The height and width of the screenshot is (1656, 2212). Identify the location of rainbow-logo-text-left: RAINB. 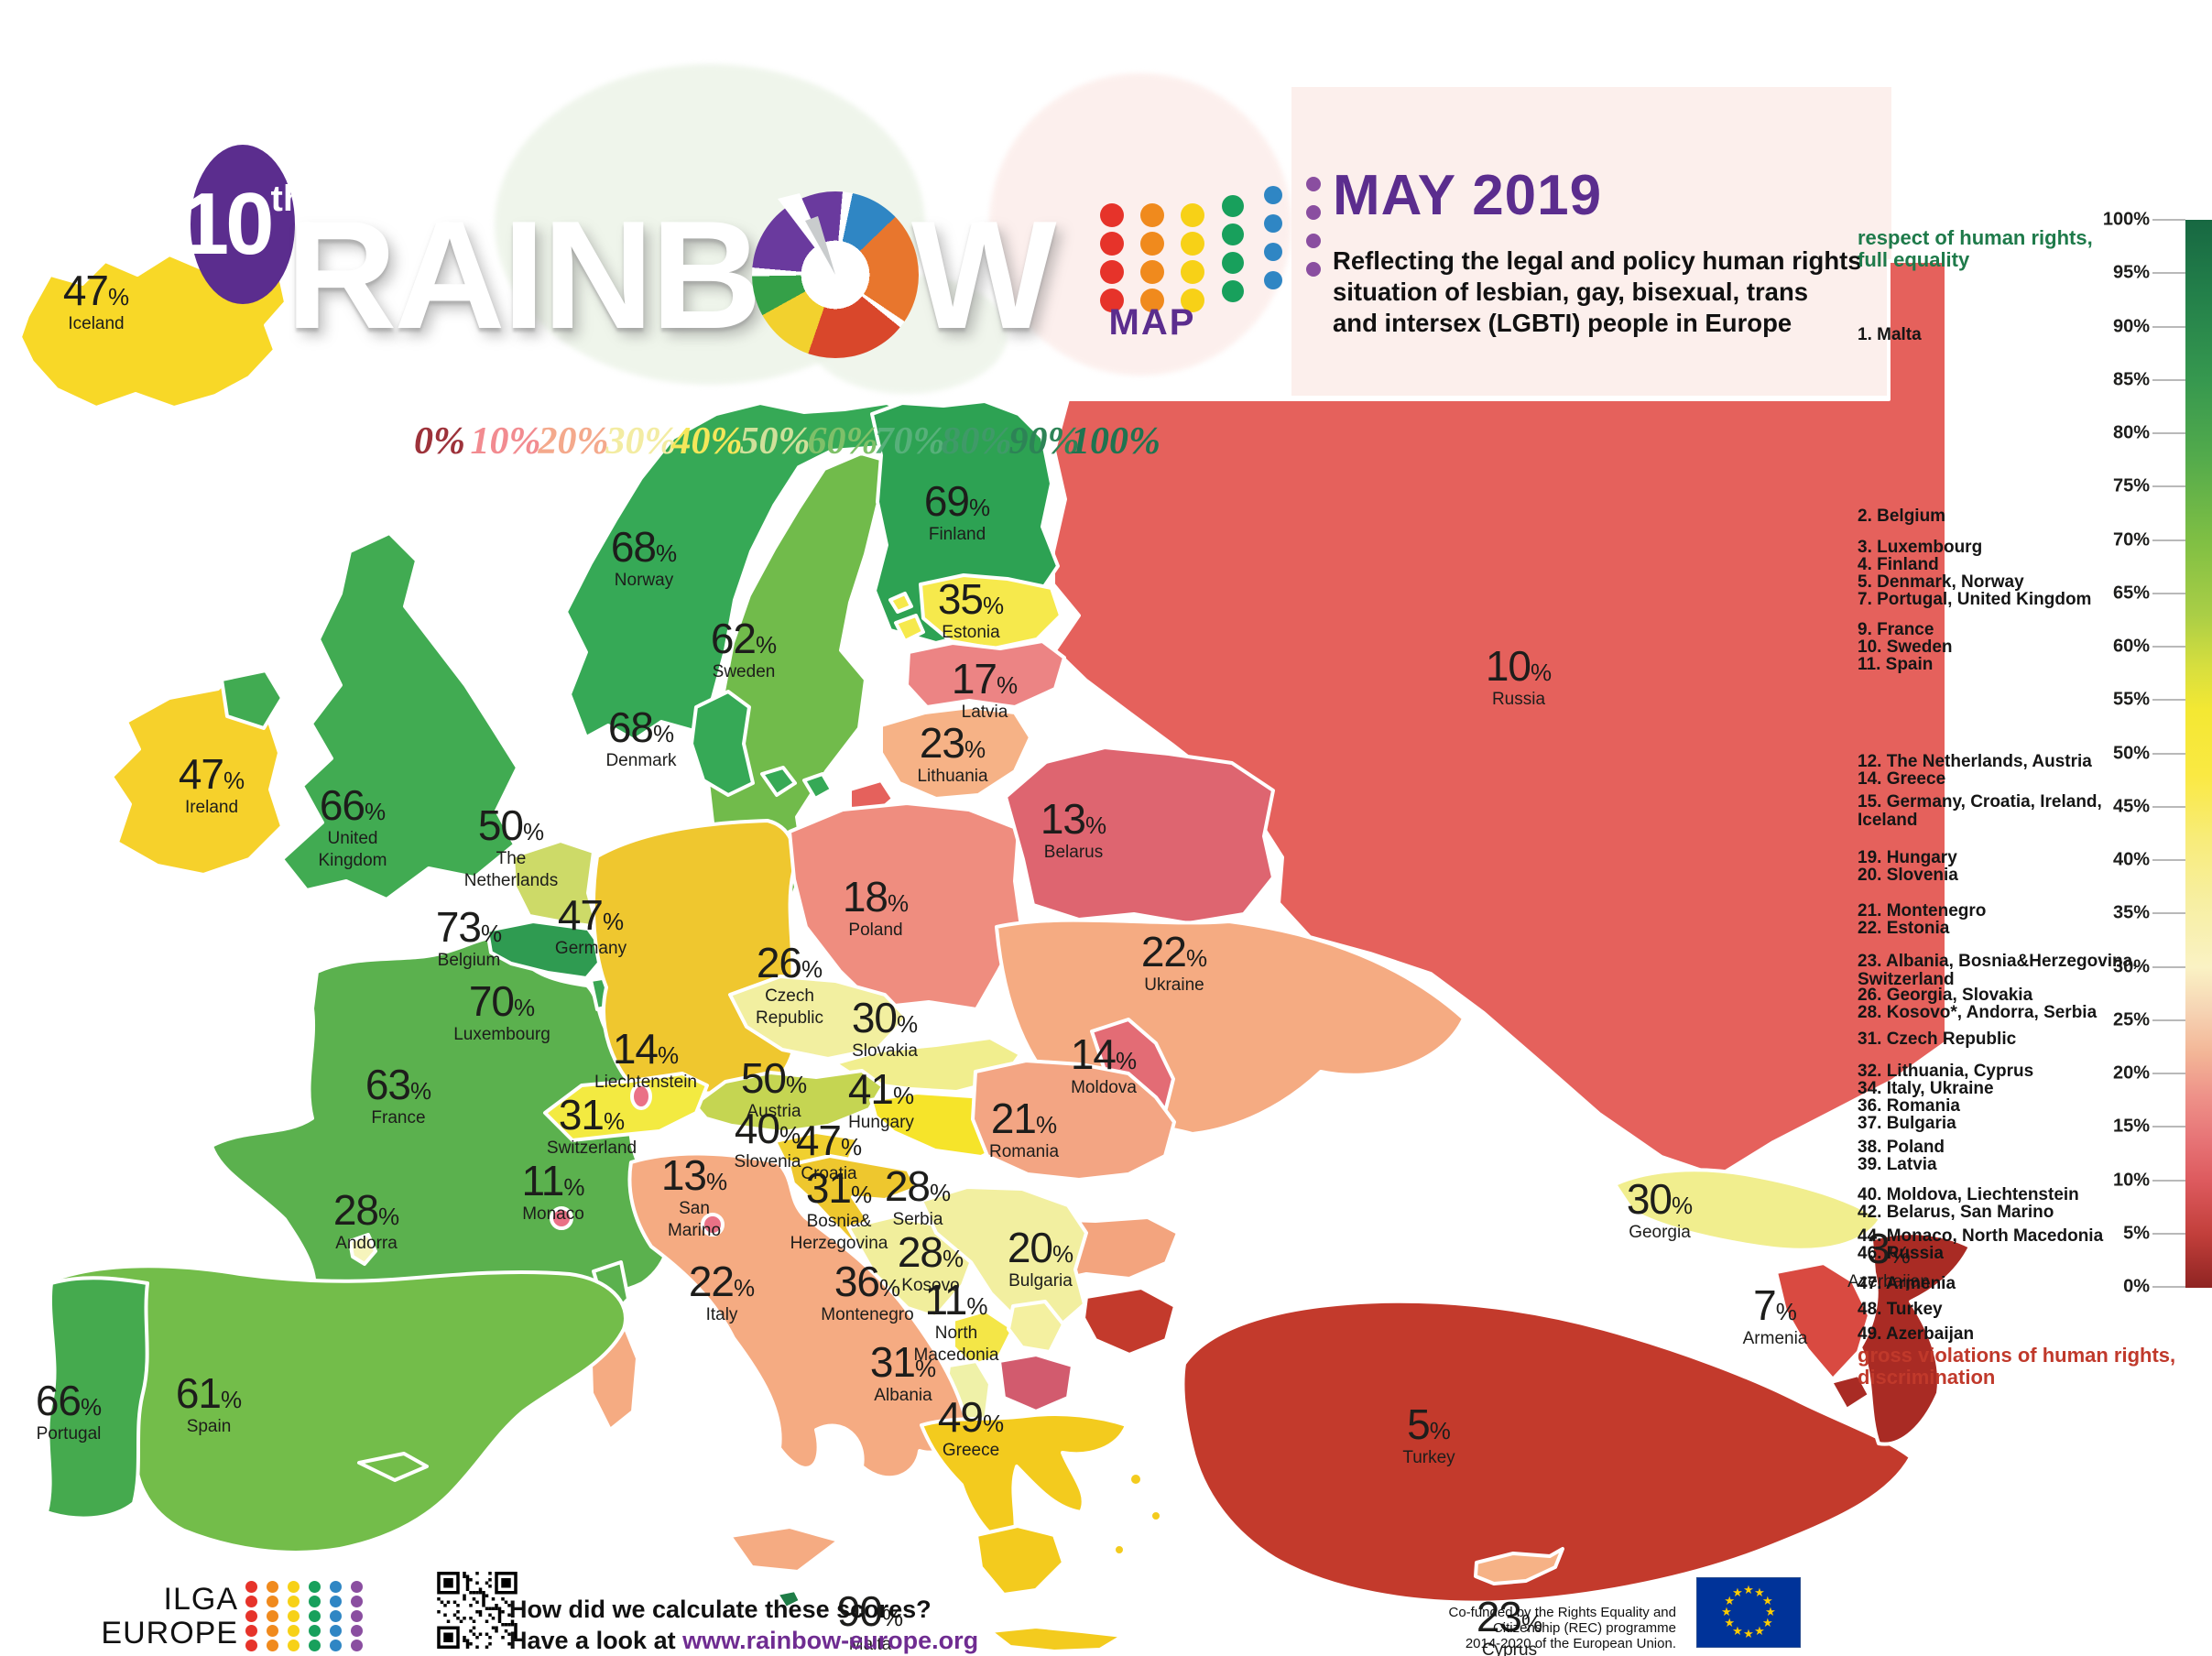
(524, 274).